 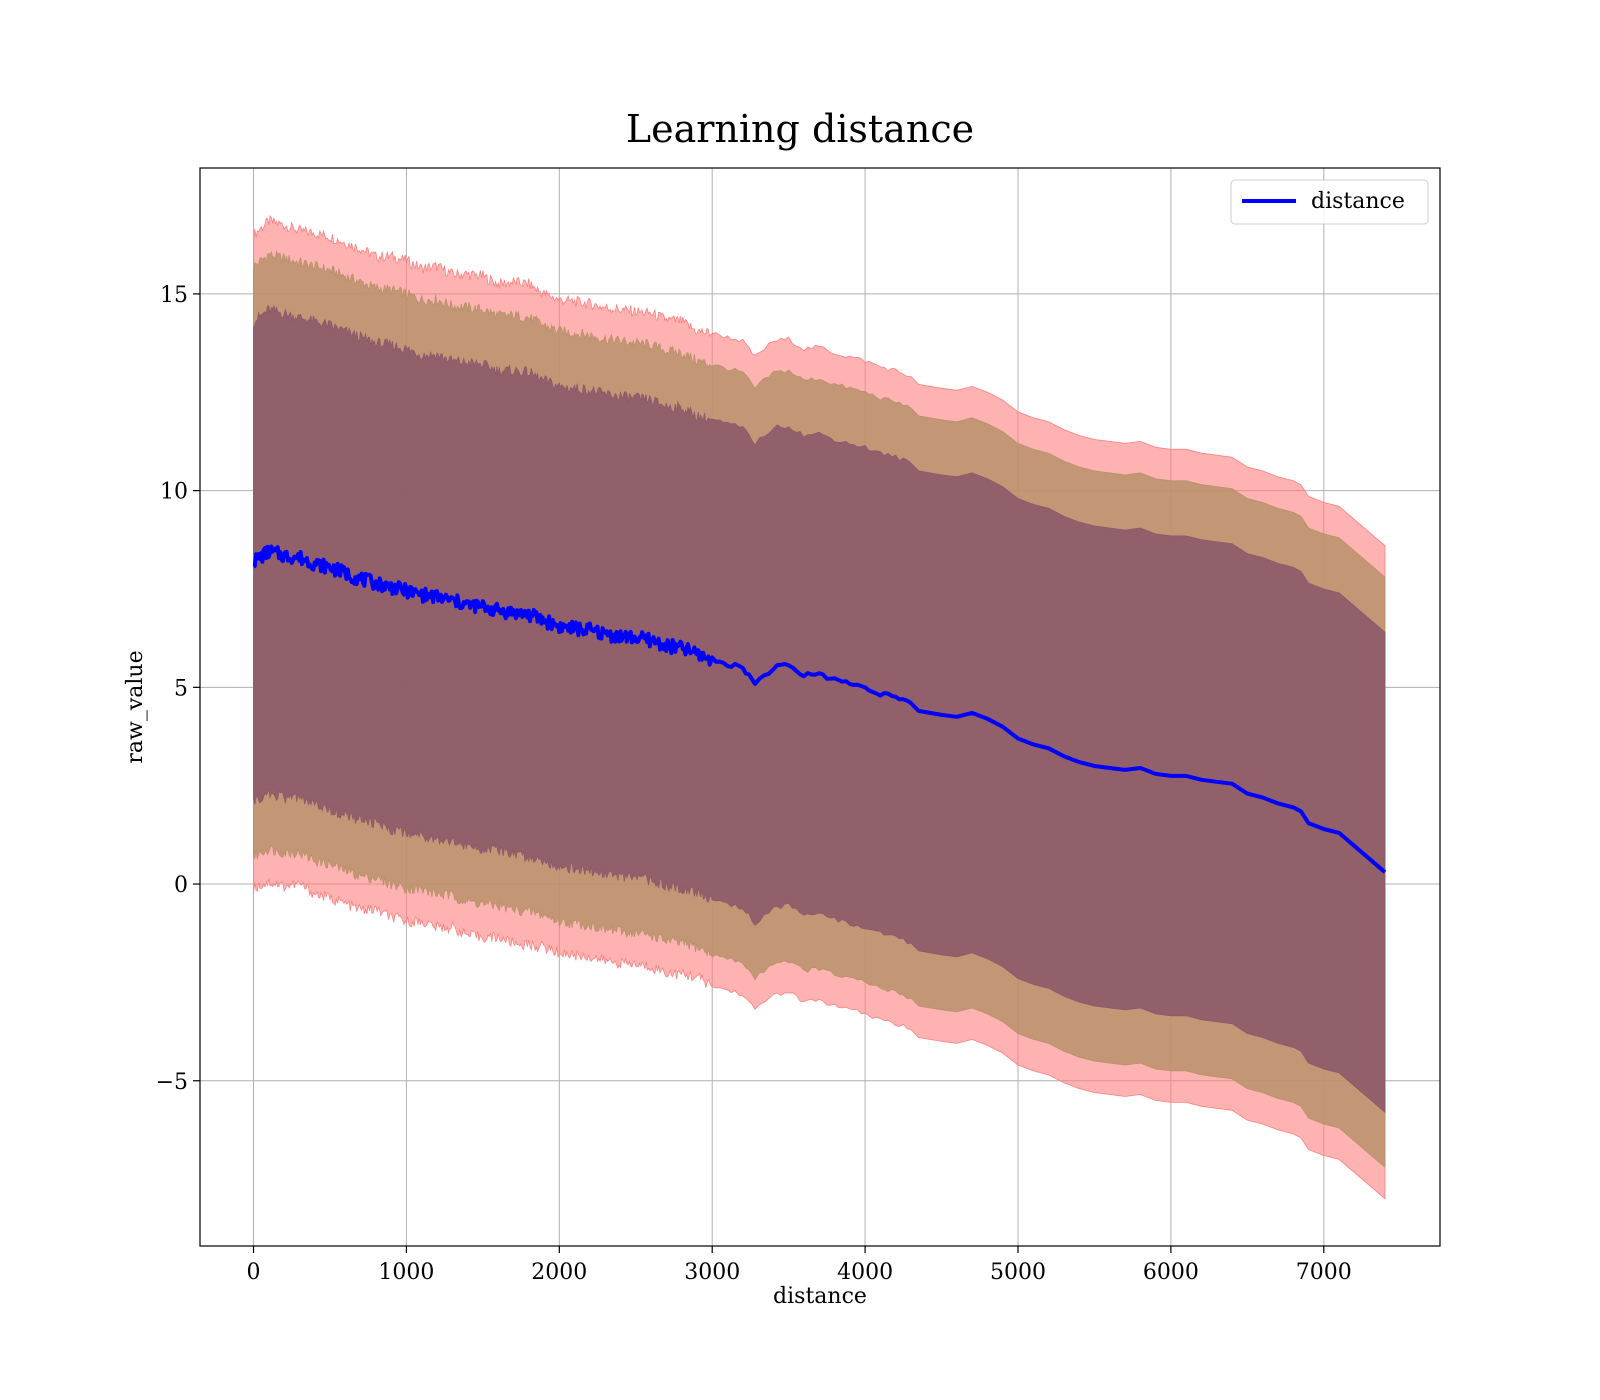 I want to click on x-axis-label: distance, so click(x=820, y=1296).